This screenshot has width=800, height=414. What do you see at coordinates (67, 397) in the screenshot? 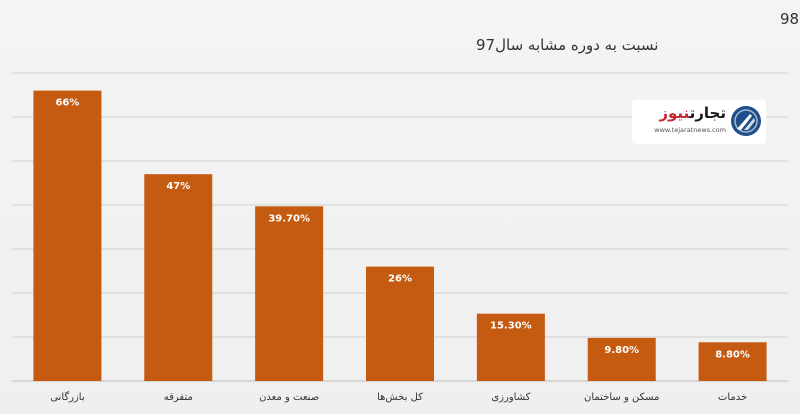
I see `tick-label-1: بازرگانی` at bounding box center [67, 397].